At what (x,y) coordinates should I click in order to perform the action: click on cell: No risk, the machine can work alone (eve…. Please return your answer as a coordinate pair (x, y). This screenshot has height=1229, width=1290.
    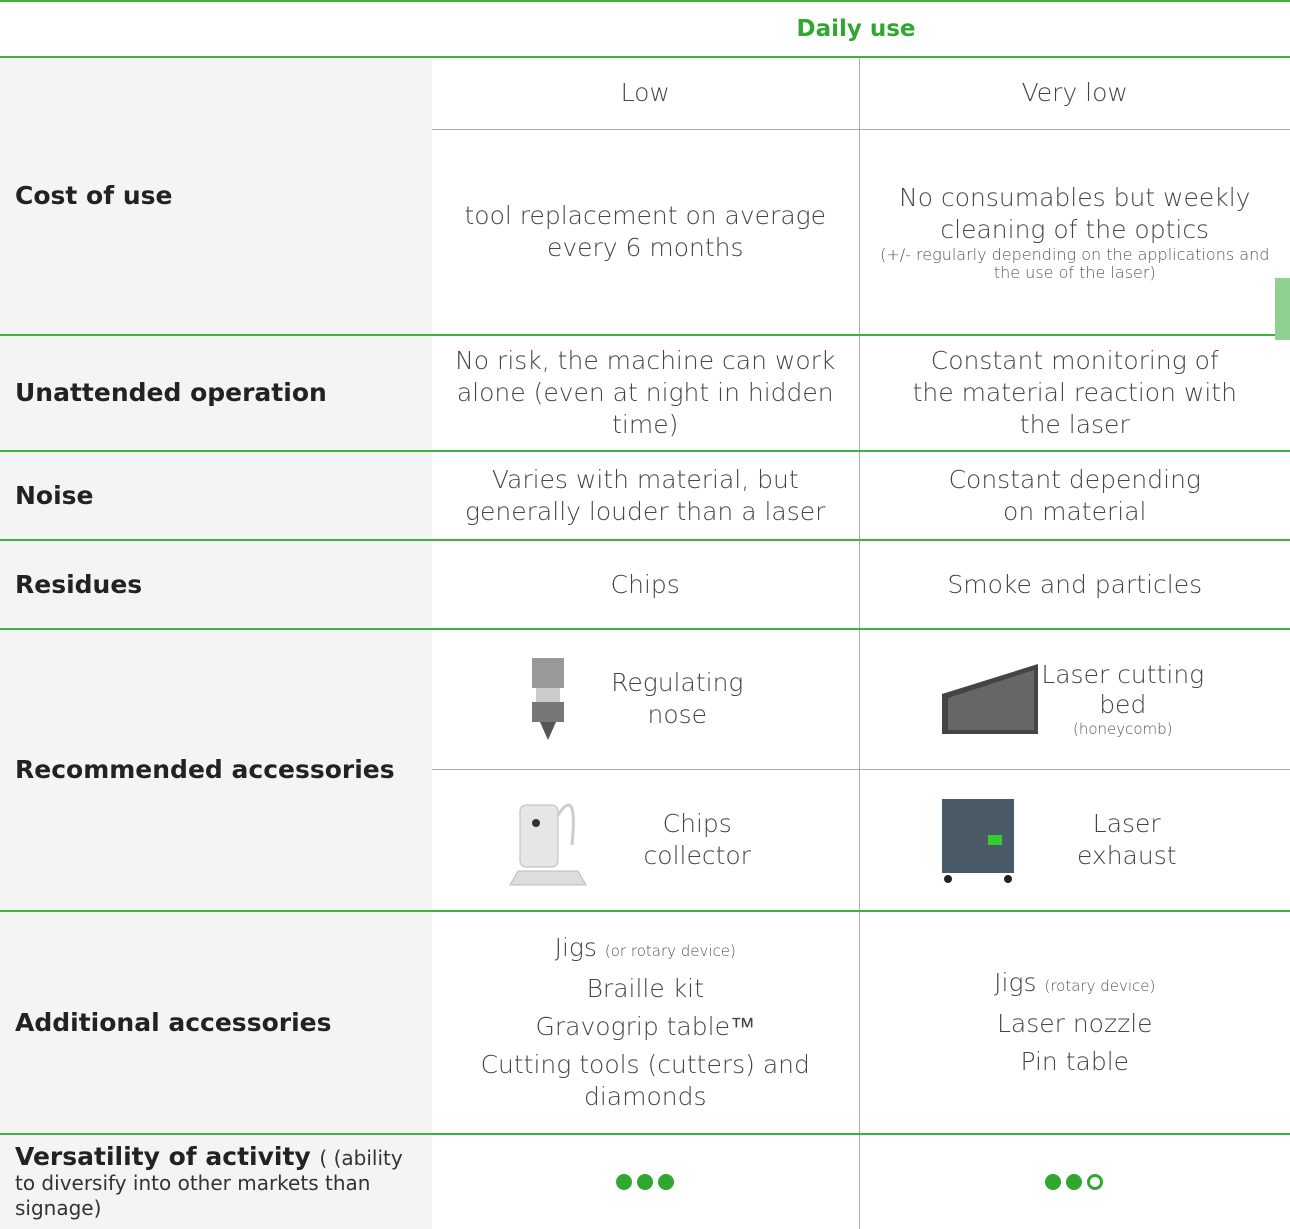
    Looking at the image, I should click on (646, 392).